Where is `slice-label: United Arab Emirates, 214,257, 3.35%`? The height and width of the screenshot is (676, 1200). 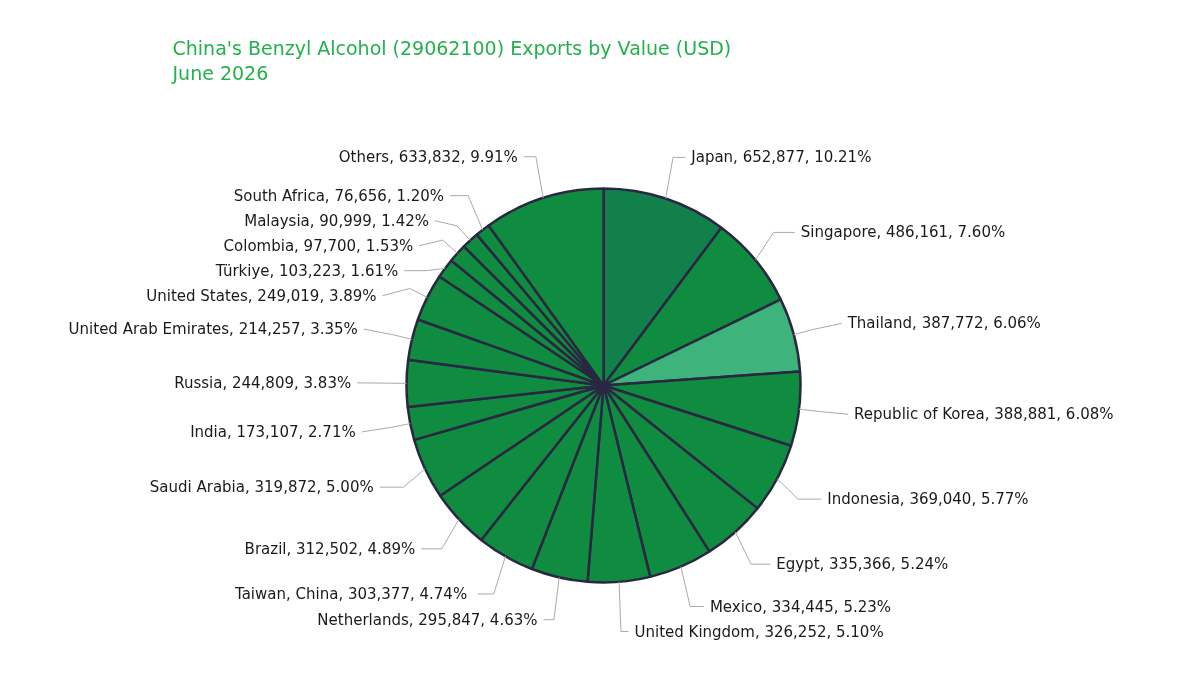
slice-label: United Arab Emirates, 214,257, 3.35% is located at coordinates (213, 329).